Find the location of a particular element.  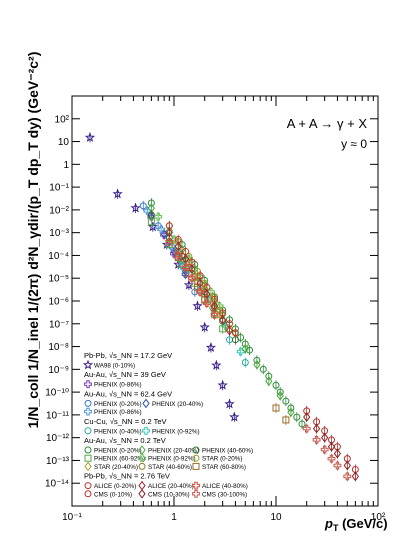

y-tick-label: 10⁻² is located at coordinates (59, 210).